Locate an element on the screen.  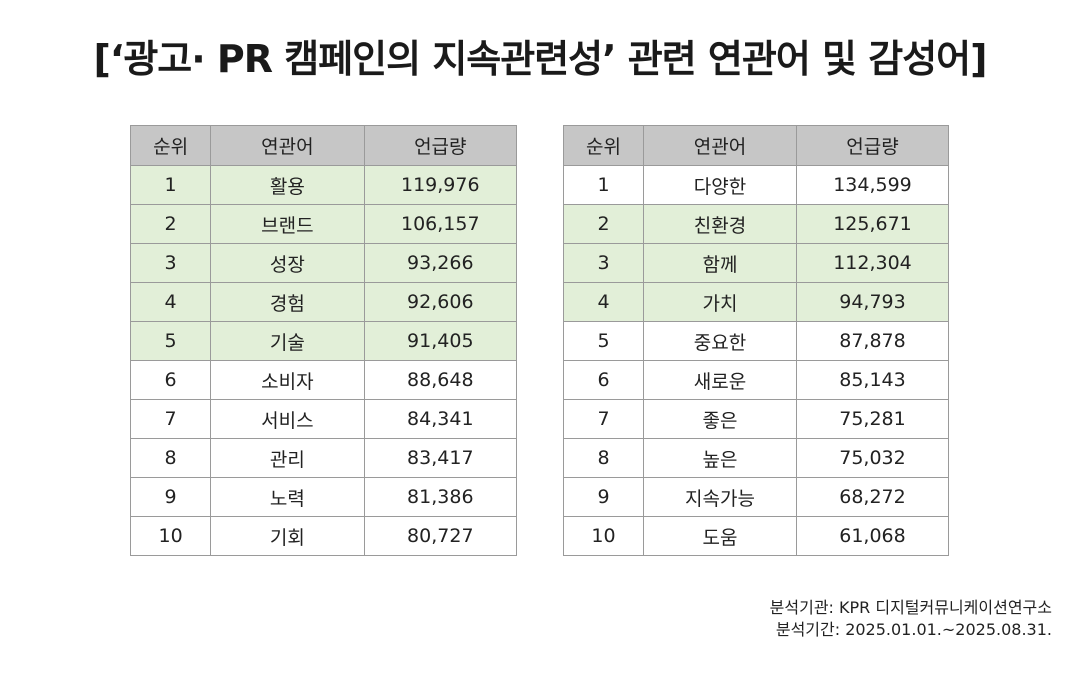
table-row: 5 기술 91,405 is located at coordinates (323, 341).